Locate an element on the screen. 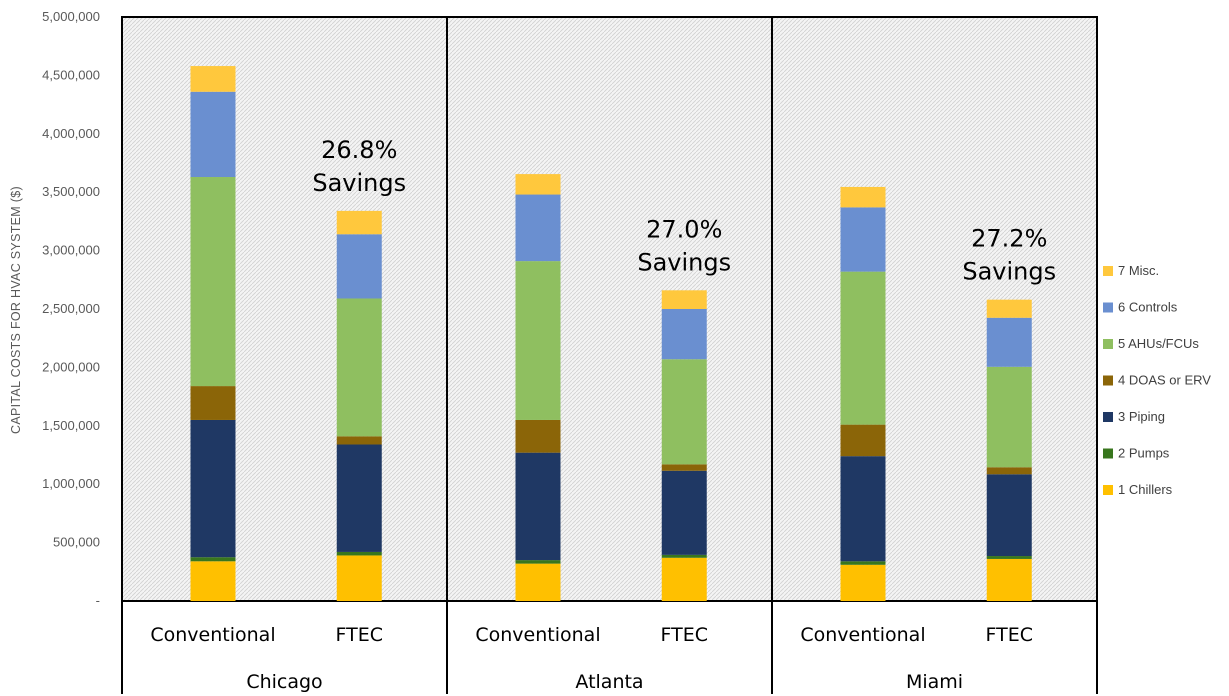 The height and width of the screenshot is (696, 1229). y-tick-label: 2,000,000 is located at coordinates (71, 366).